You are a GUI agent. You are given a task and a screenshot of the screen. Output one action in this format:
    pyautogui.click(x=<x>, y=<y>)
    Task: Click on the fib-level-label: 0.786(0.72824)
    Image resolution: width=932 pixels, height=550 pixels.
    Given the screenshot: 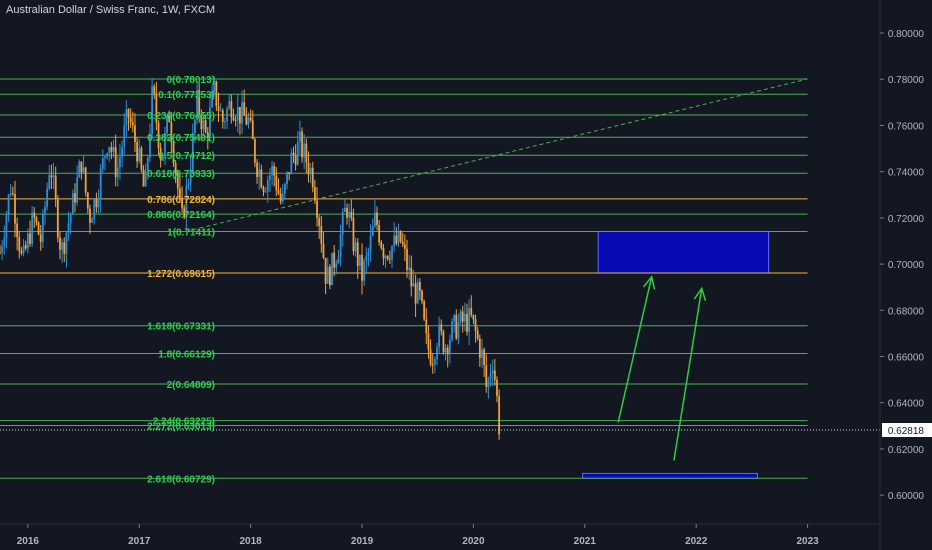 What is the action you would take?
    pyautogui.click(x=181, y=200)
    